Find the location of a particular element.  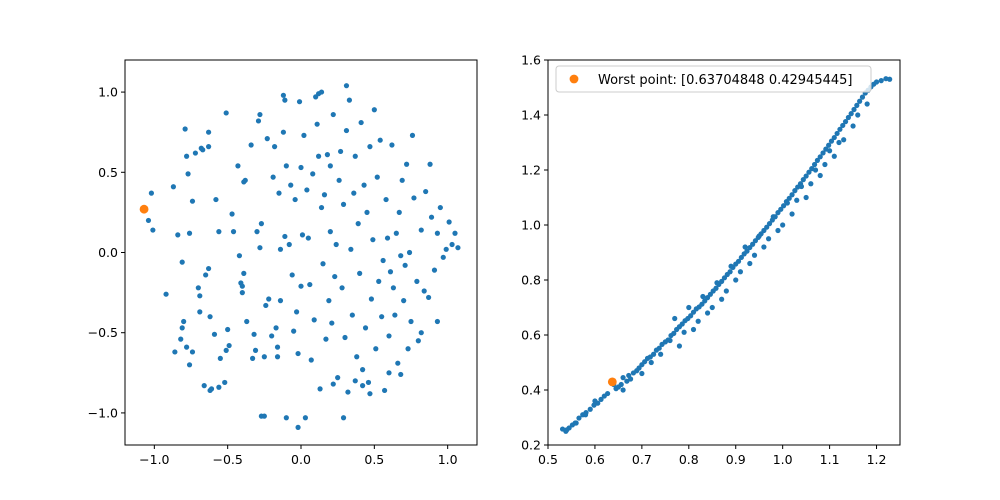

y-tick-label: −1.0 is located at coordinates (103, 412).